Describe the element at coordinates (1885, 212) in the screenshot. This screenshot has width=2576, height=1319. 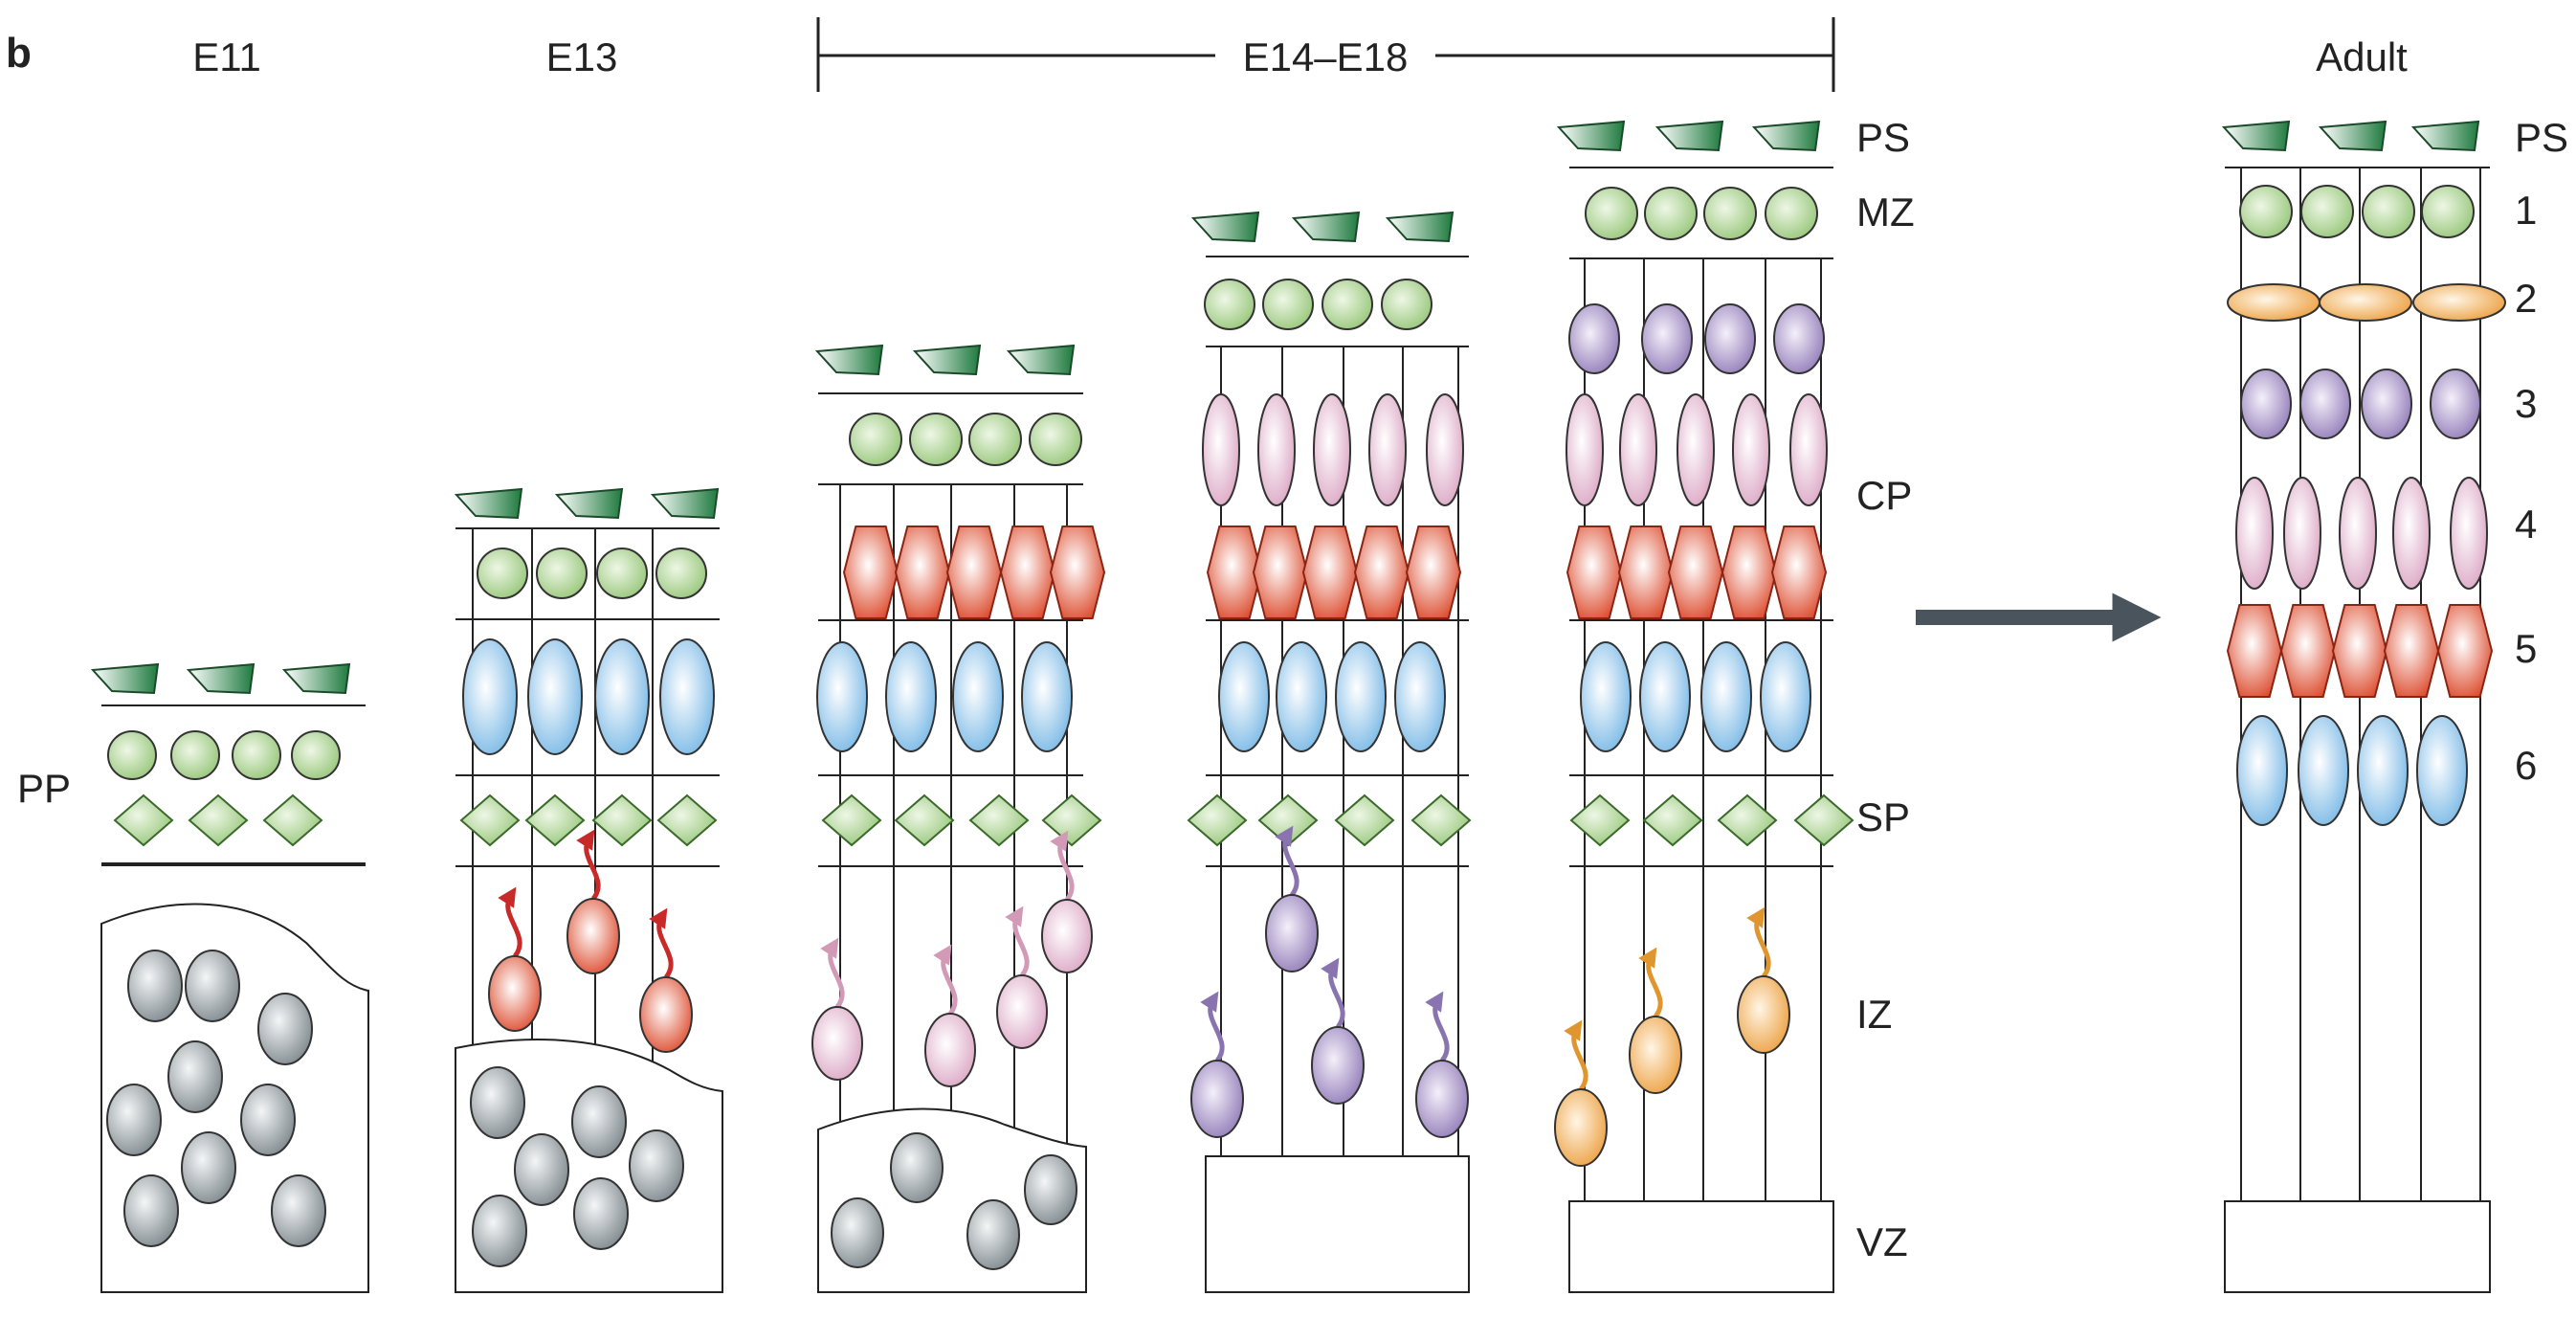
I see `zone-label-mz: MZ` at that location.